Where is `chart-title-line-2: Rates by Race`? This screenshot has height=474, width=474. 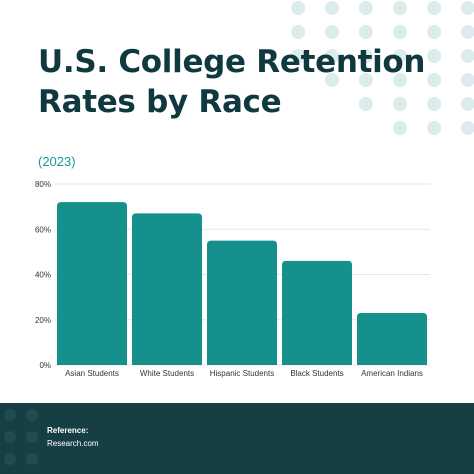 chart-title-line-2: Rates by Race is located at coordinates (160, 102).